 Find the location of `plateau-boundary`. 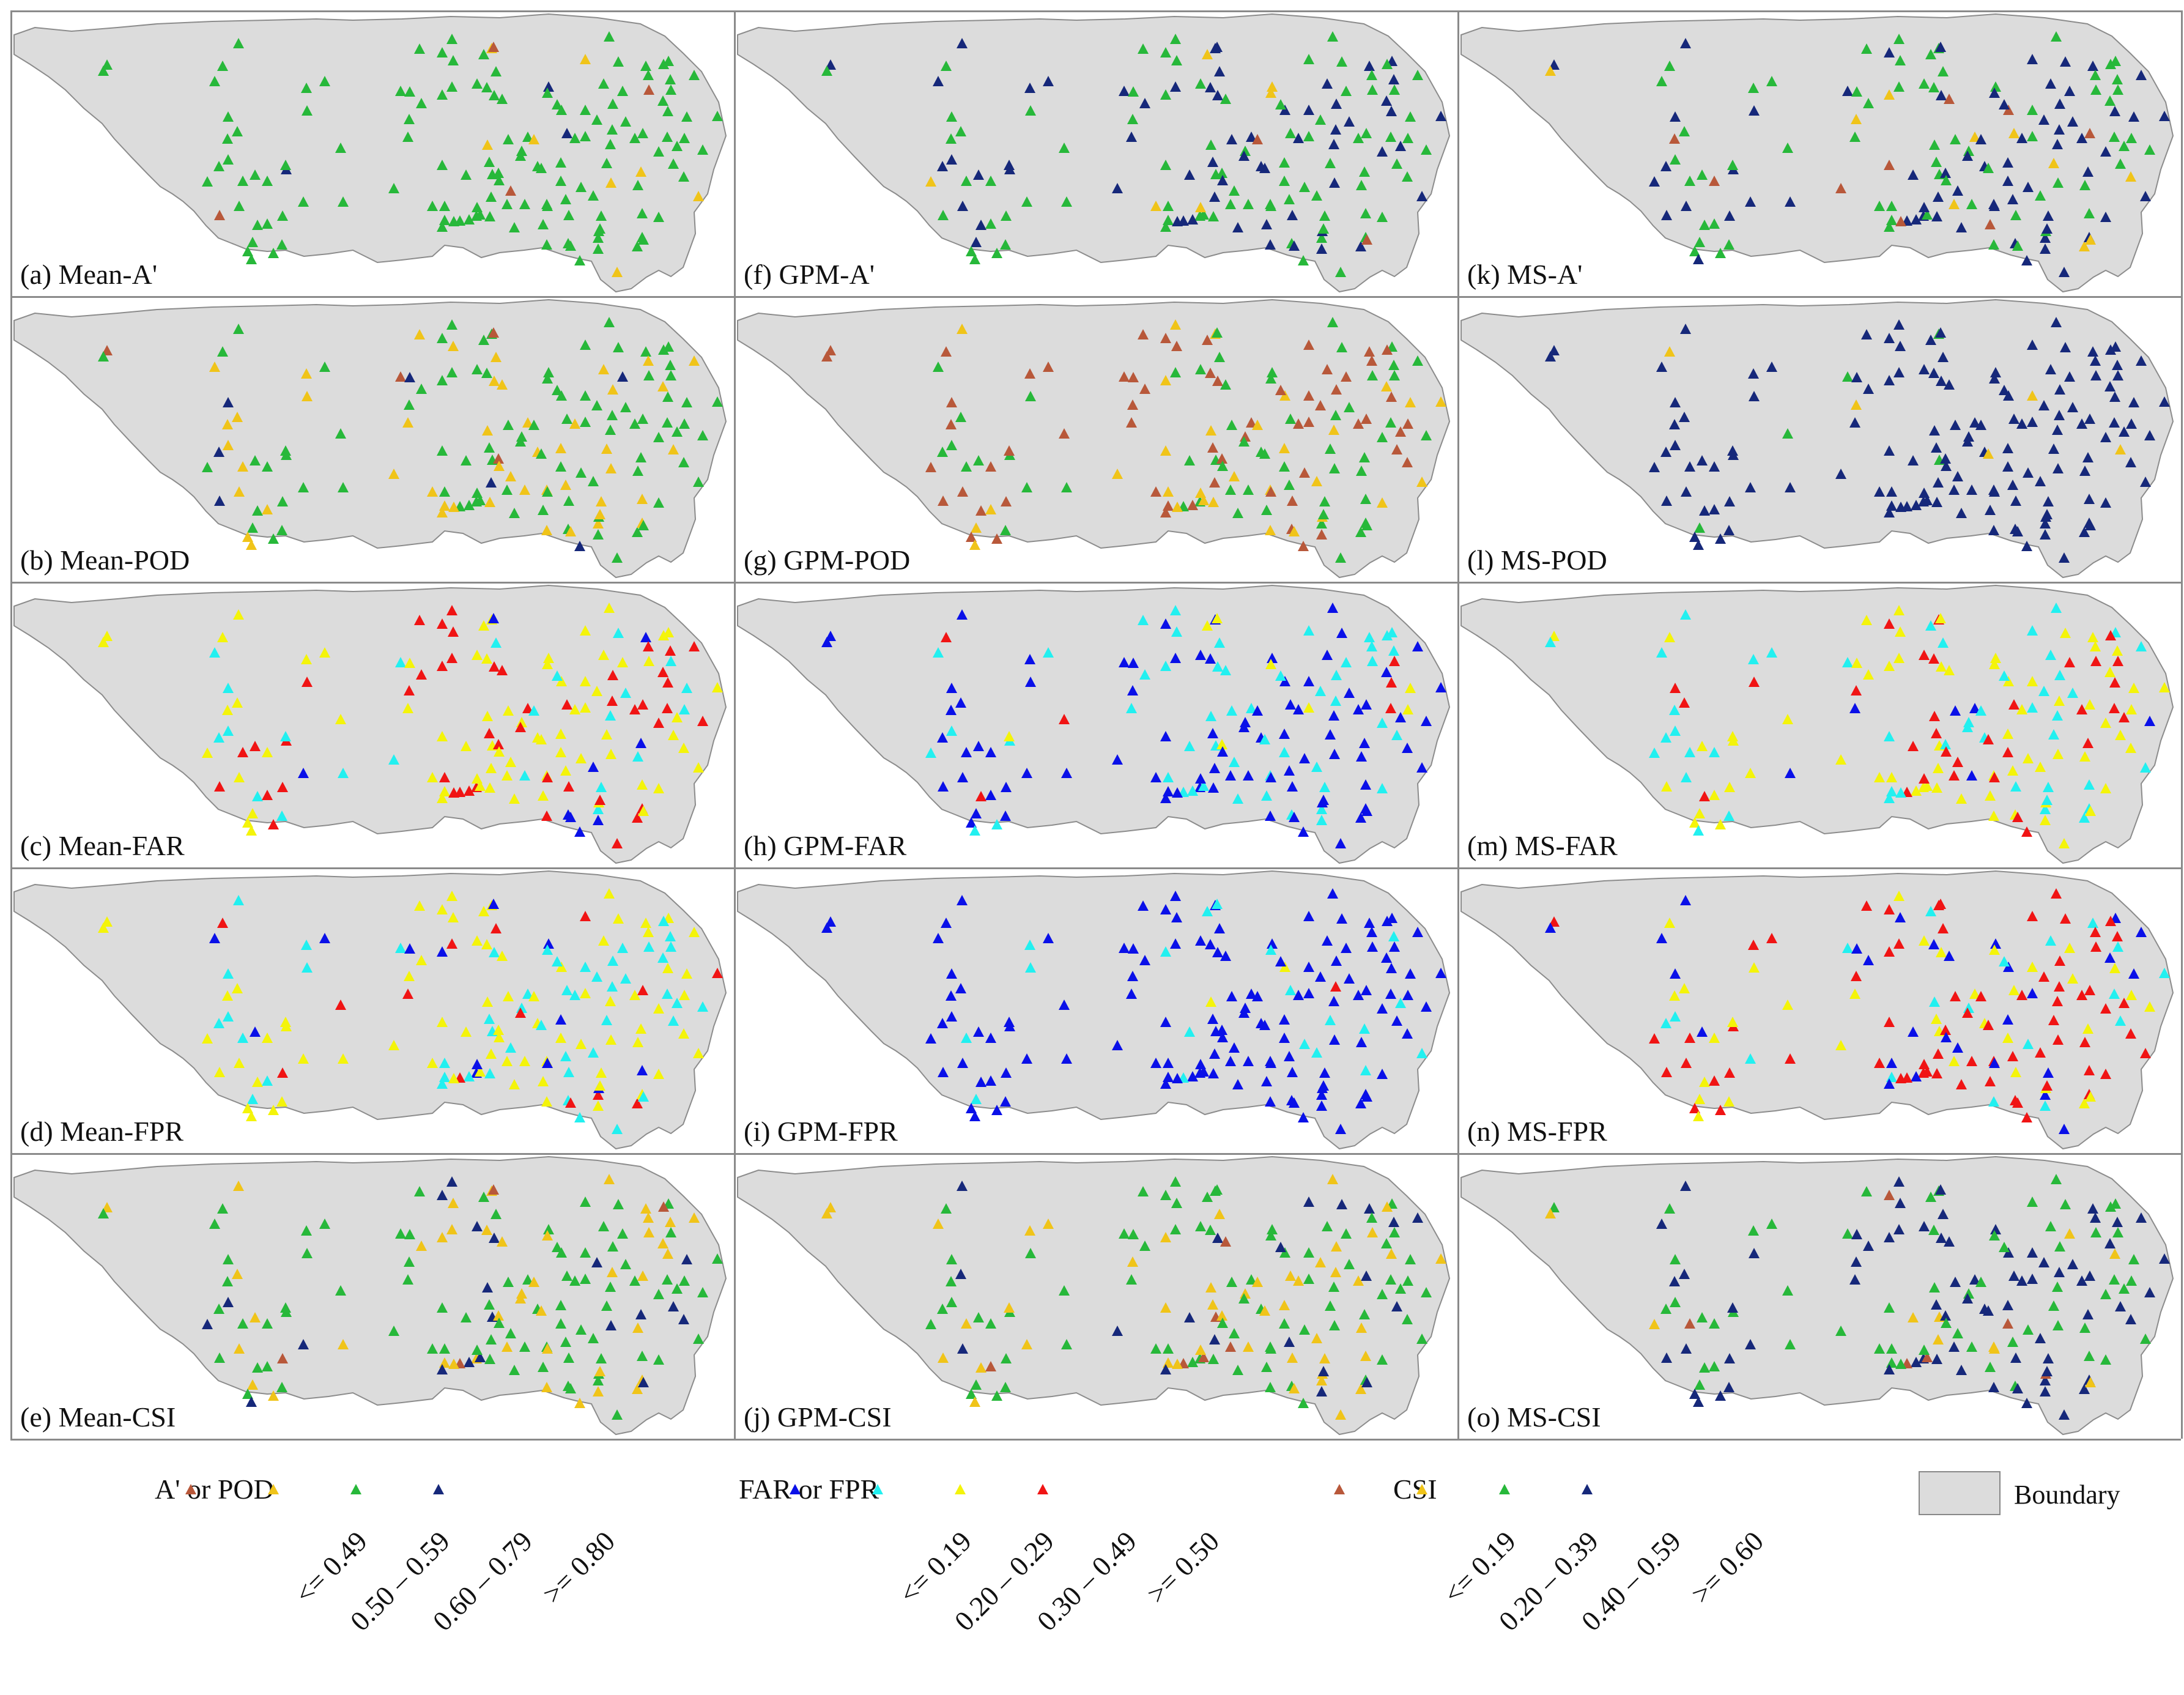

plateau-boundary is located at coordinates (1094, 724).